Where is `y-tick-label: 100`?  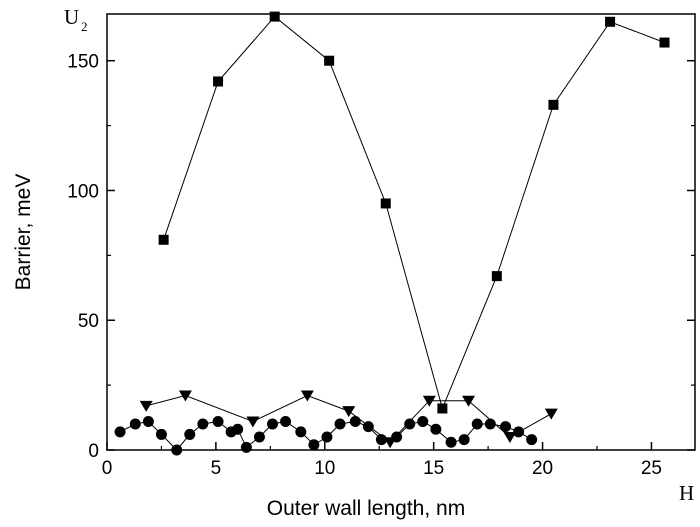 y-tick-label: 100 is located at coordinates (83, 191).